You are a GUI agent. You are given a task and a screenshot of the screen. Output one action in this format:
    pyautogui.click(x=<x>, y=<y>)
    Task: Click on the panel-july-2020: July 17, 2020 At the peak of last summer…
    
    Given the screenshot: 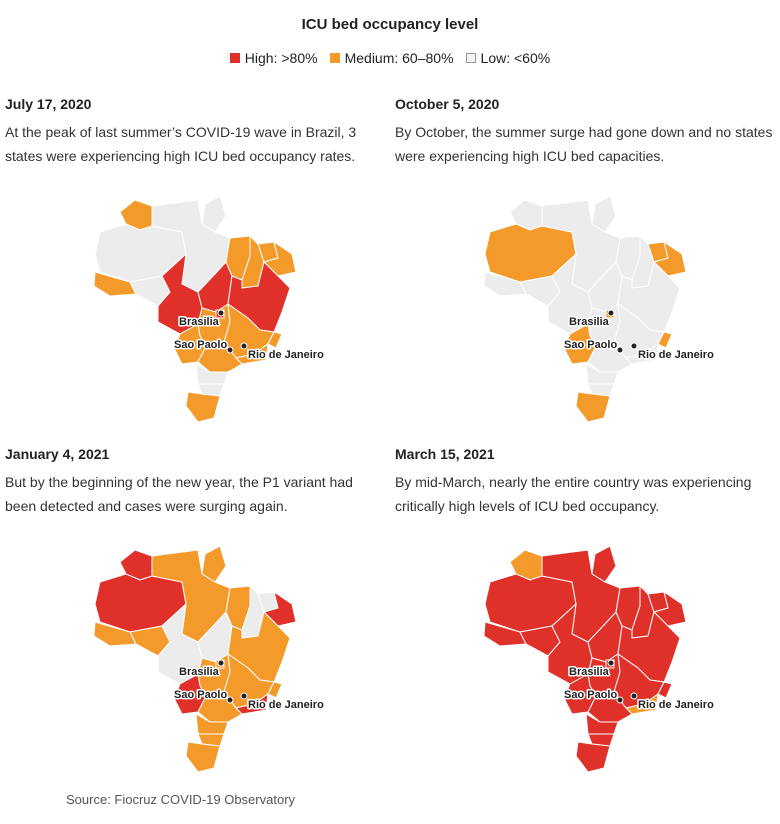 What is the action you would take?
    pyautogui.click(x=195, y=132)
    